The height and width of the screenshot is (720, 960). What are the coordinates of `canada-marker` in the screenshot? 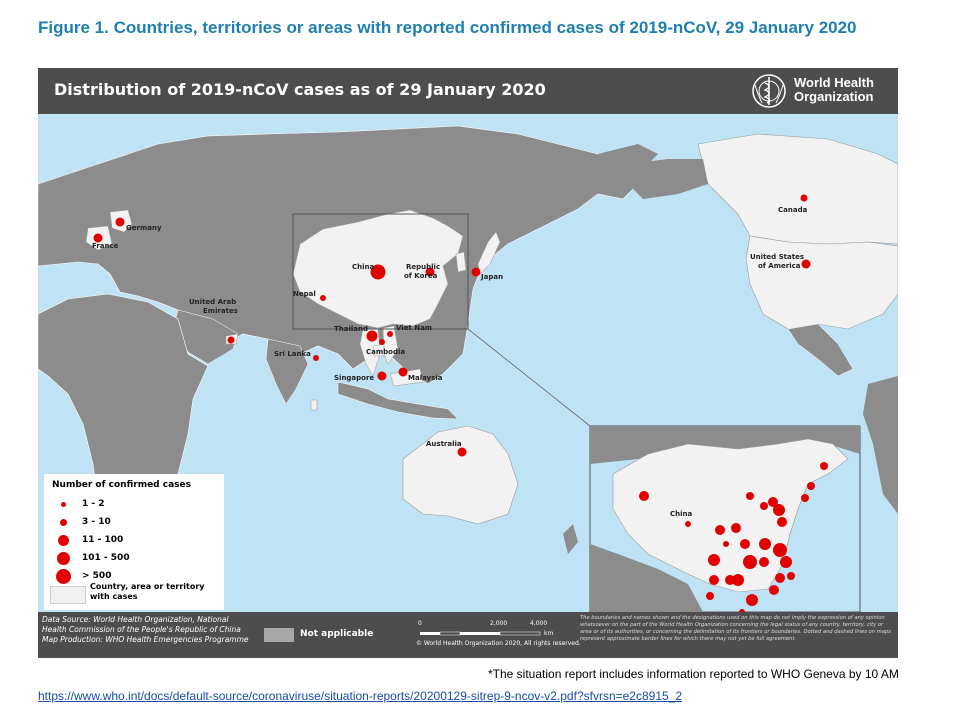 It's located at (804, 198).